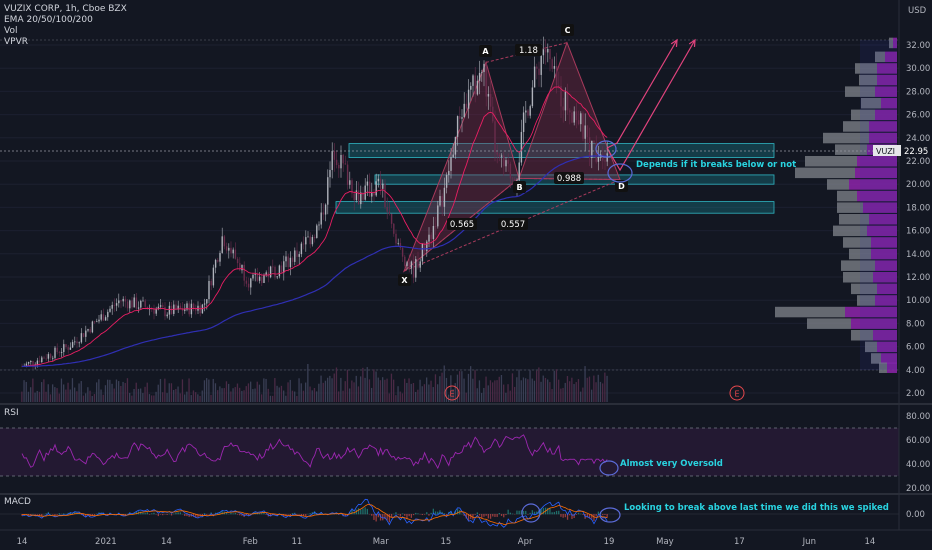 The image size is (932, 550). I want to click on symbol-line: VUZIX CORP, 1h, Cboe BZX, so click(65, 9).